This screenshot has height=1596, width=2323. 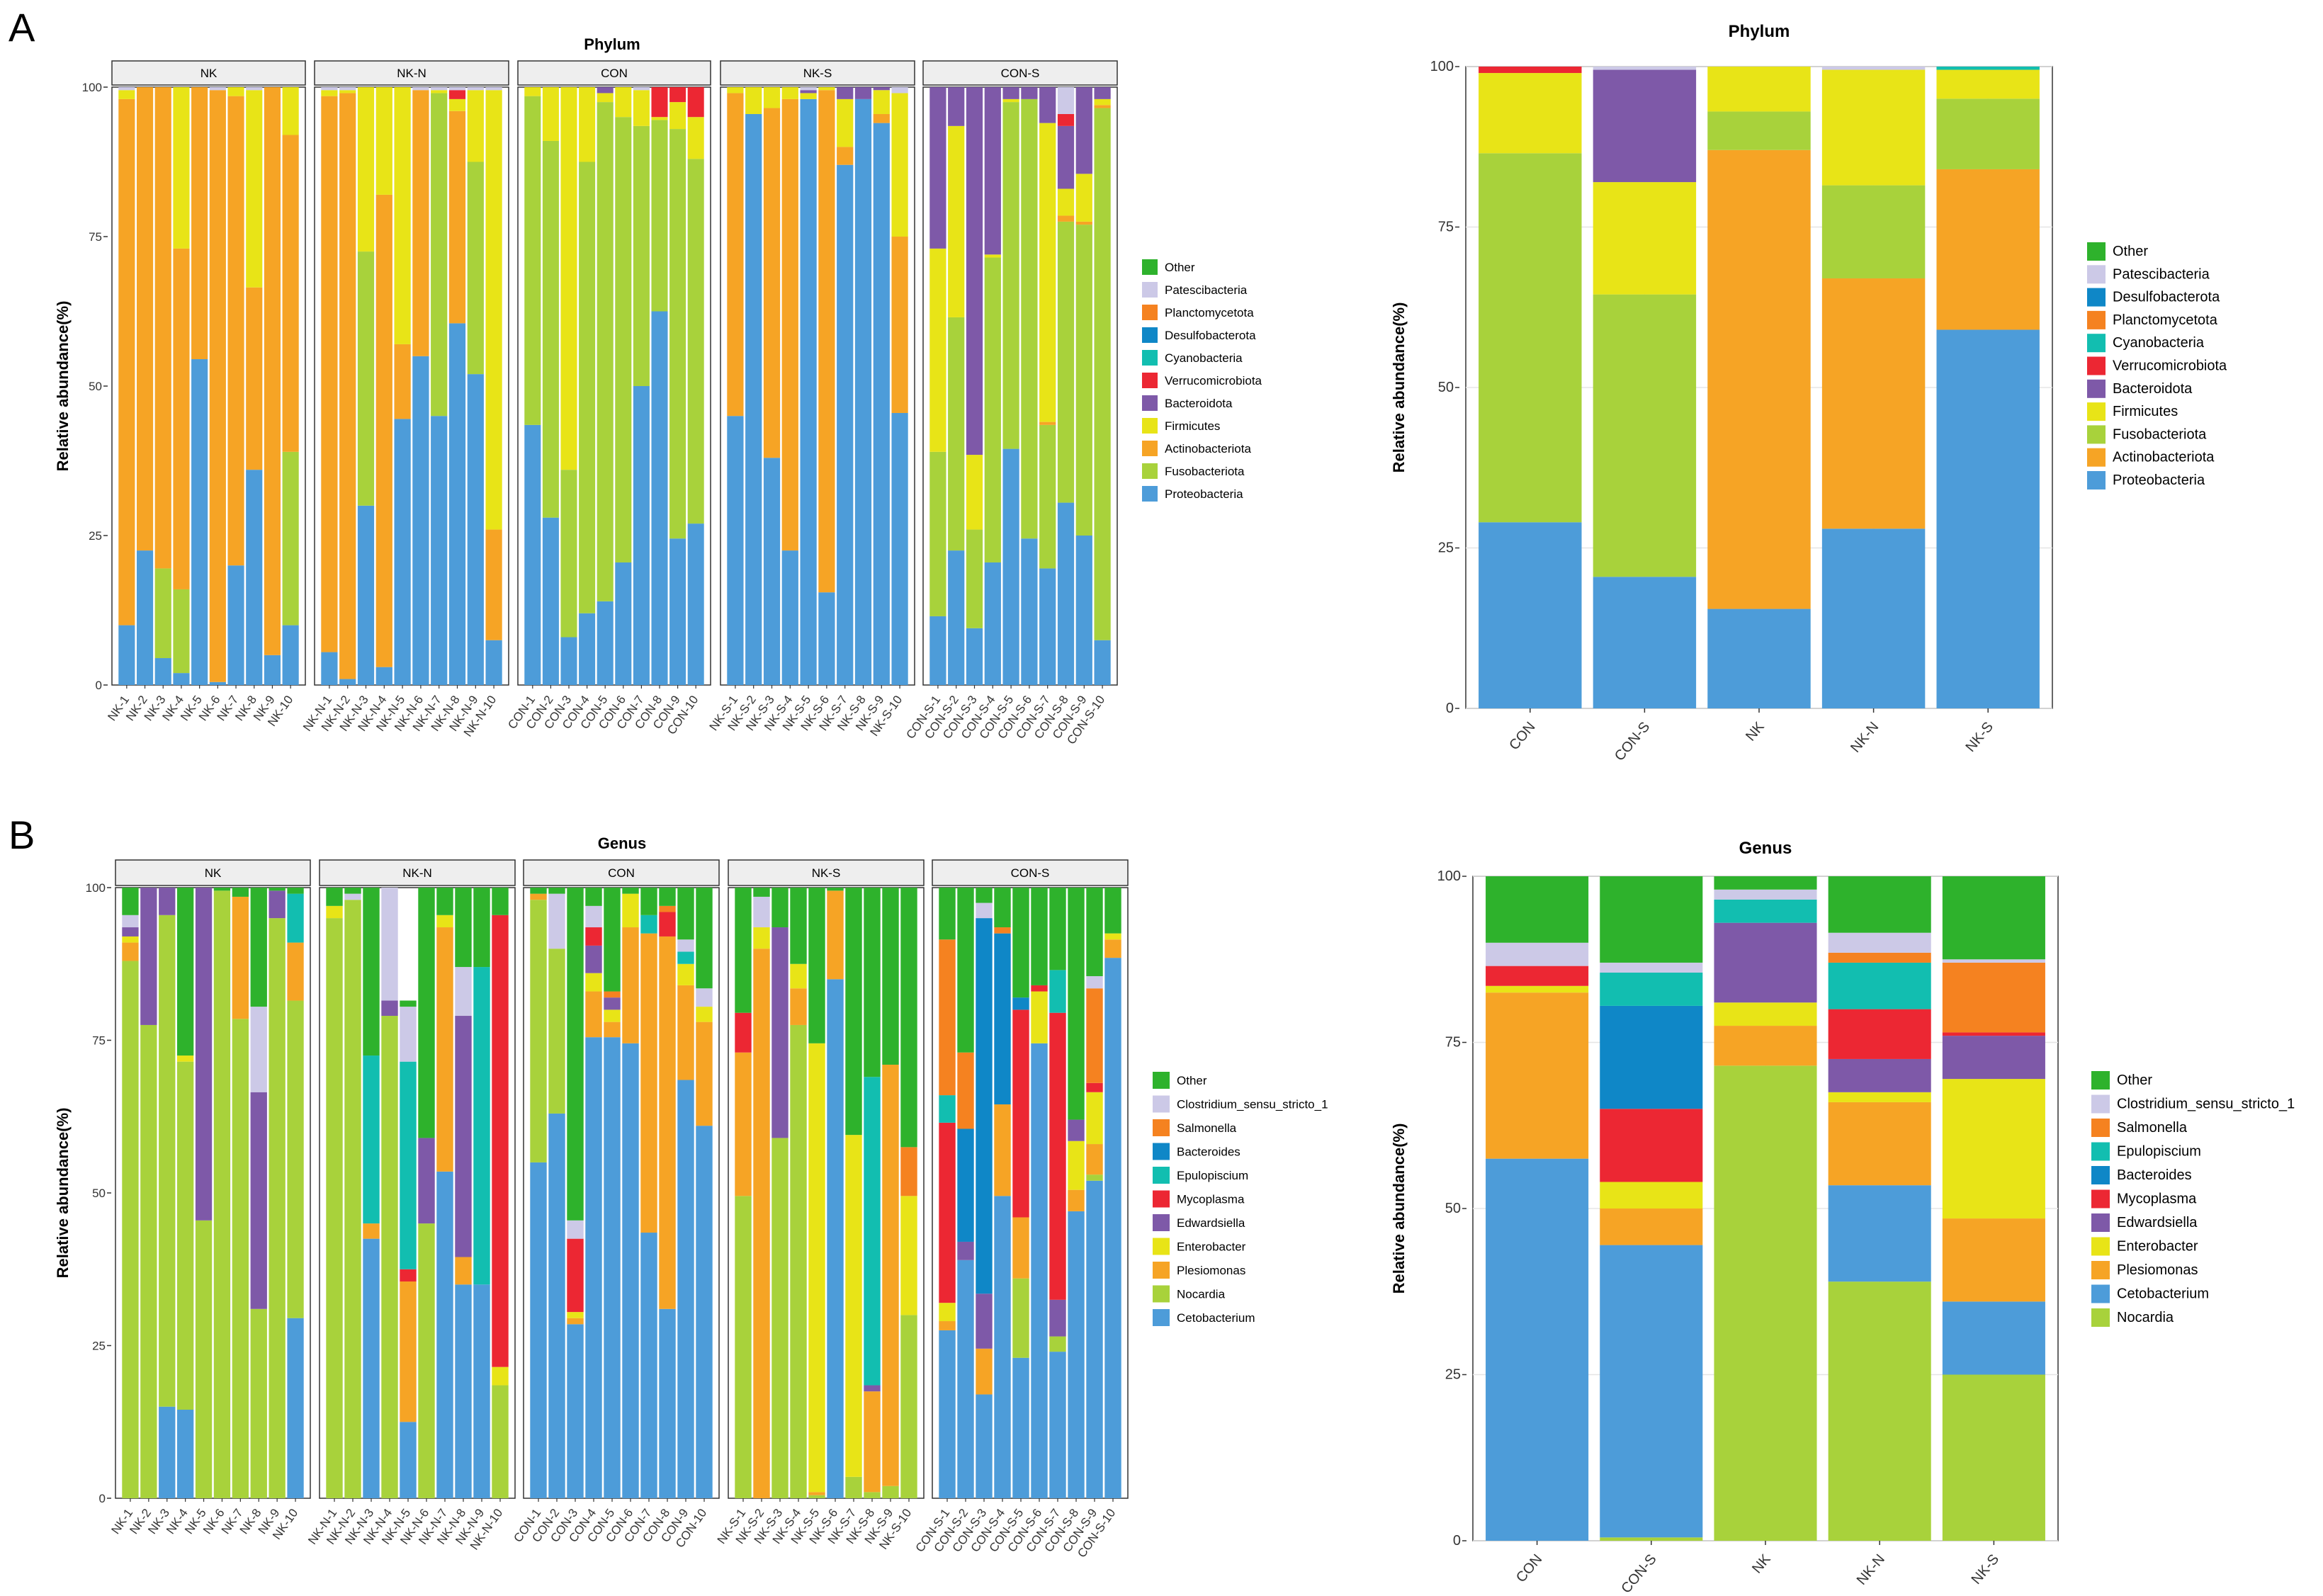 What do you see at coordinates (816, 1493) in the screenshot?
I see `bar-nk-s-5-plesiomonas` at bounding box center [816, 1493].